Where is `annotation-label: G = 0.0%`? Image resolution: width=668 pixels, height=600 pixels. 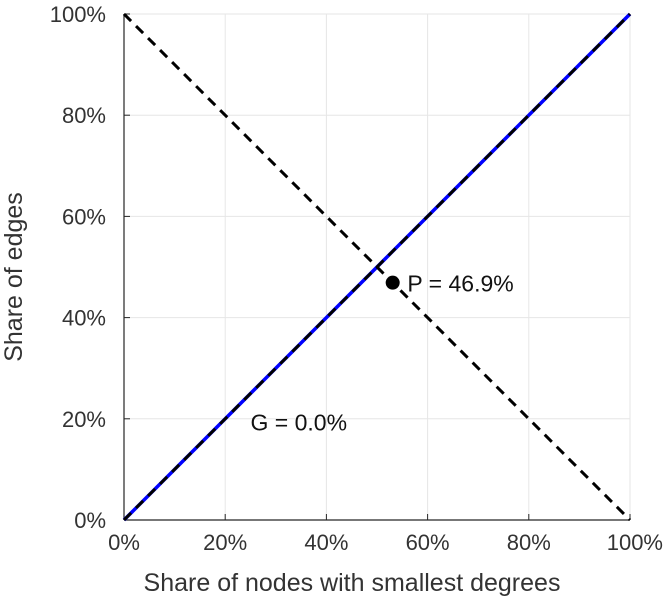
annotation-label: G = 0.0% is located at coordinates (299, 422).